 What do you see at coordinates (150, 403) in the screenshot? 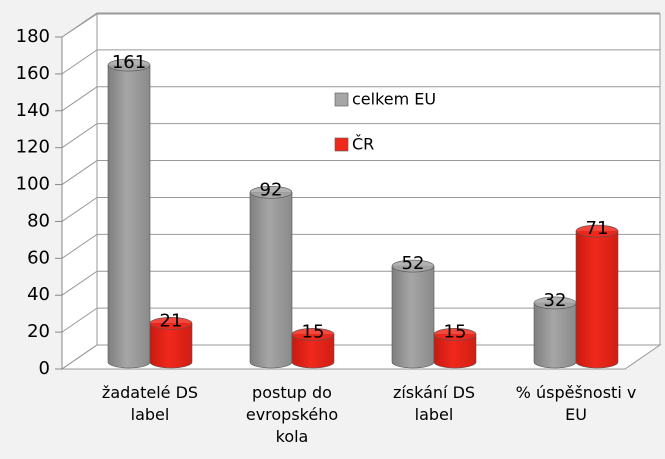
I see `x-tick-label: žadatelé DS label` at bounding box center [150, 403].